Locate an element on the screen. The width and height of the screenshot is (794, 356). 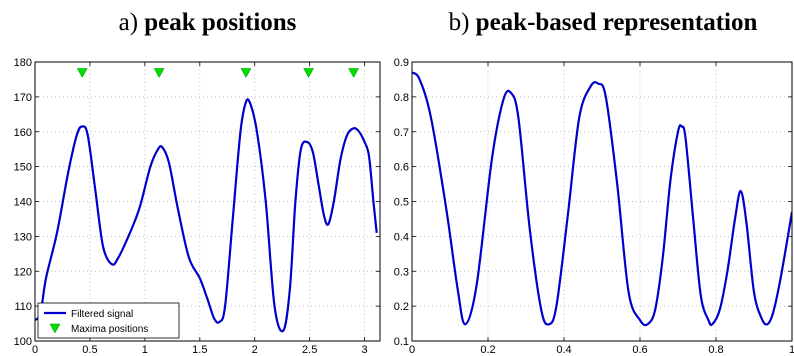
panel-b-title-name: peak-based representation is located at coordinates (616, 22).